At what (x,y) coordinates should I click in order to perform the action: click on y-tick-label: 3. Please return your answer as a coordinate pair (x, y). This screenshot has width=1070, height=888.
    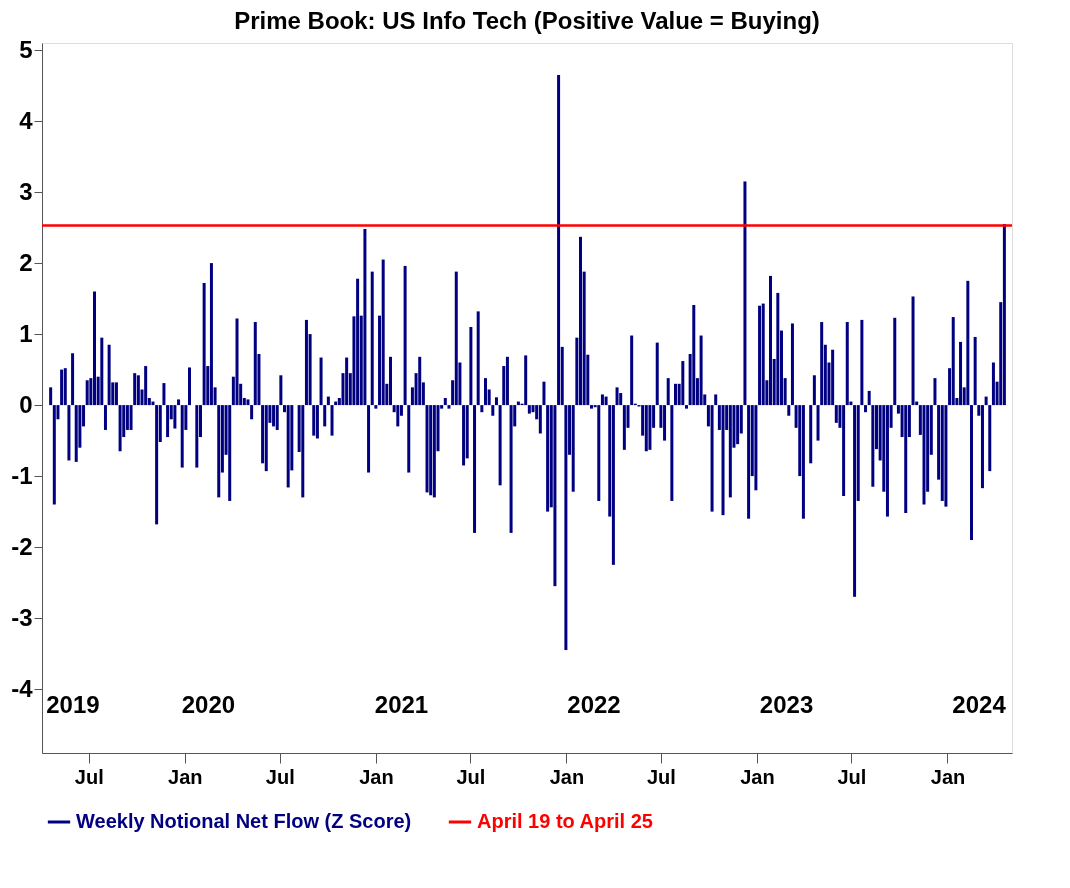
    Looking at the image, I should click on (26, 191).